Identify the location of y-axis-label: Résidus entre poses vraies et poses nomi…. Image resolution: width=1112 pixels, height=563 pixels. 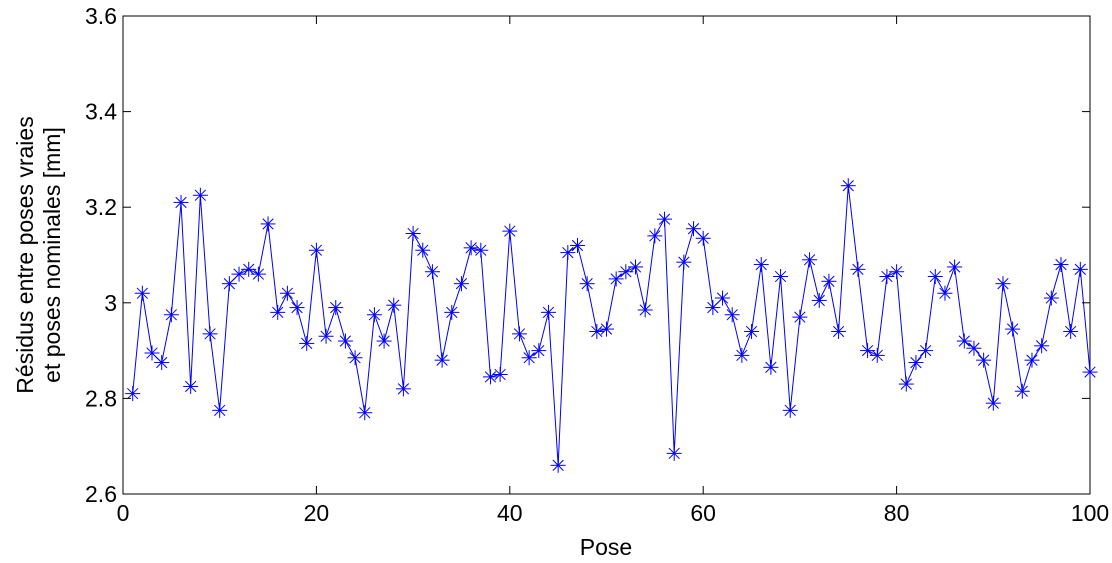
(38, 254).